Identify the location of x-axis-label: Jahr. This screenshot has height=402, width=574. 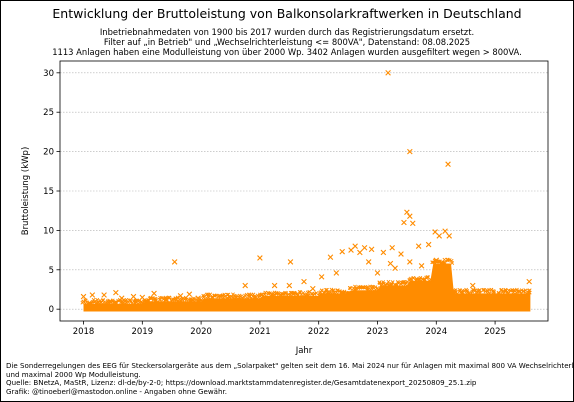
(304, 351).